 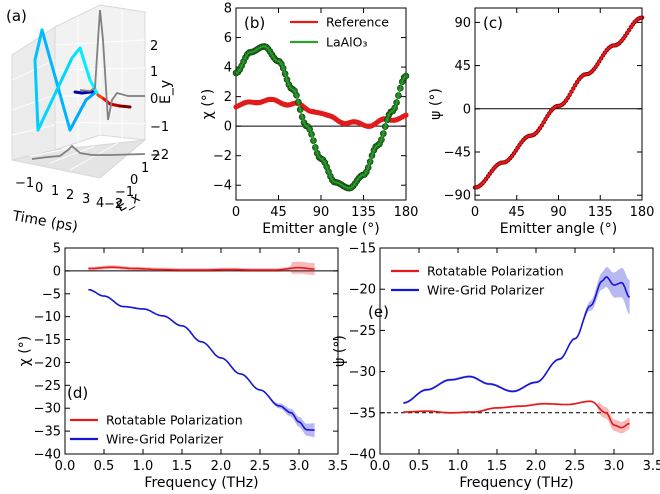 I want to click on xtick-label-c-3: 135, so click(x=600, y=212).